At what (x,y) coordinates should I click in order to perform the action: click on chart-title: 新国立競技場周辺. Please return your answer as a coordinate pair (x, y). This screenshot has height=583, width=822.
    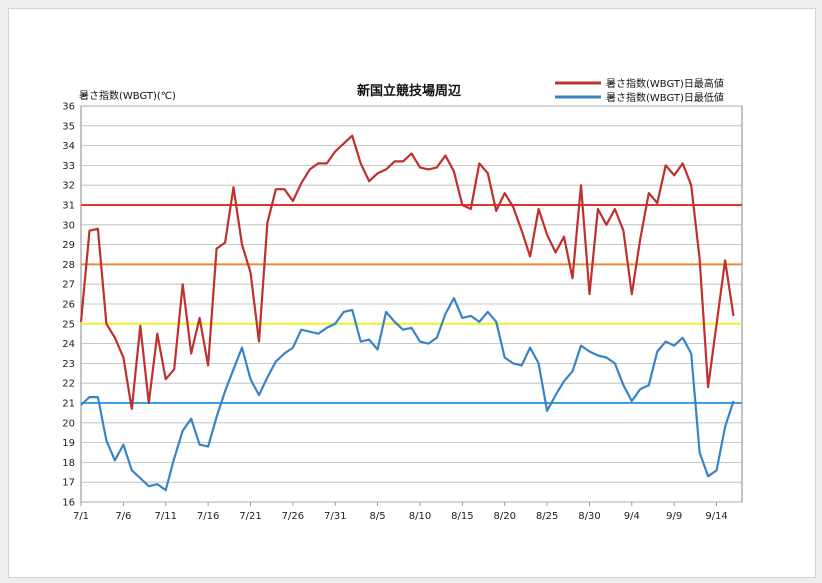
    Looking at the image, I should click on (409, 91).